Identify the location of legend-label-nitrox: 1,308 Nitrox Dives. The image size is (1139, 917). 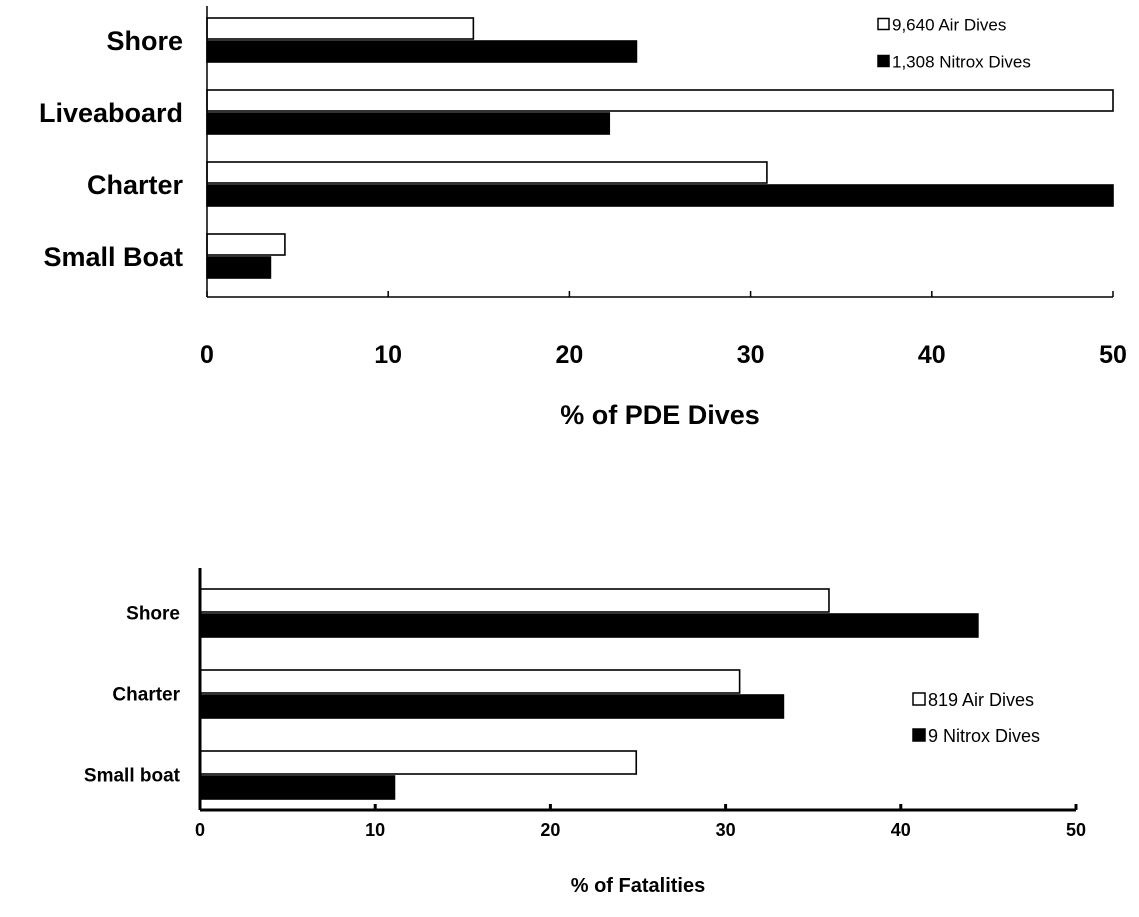
(961, 62).